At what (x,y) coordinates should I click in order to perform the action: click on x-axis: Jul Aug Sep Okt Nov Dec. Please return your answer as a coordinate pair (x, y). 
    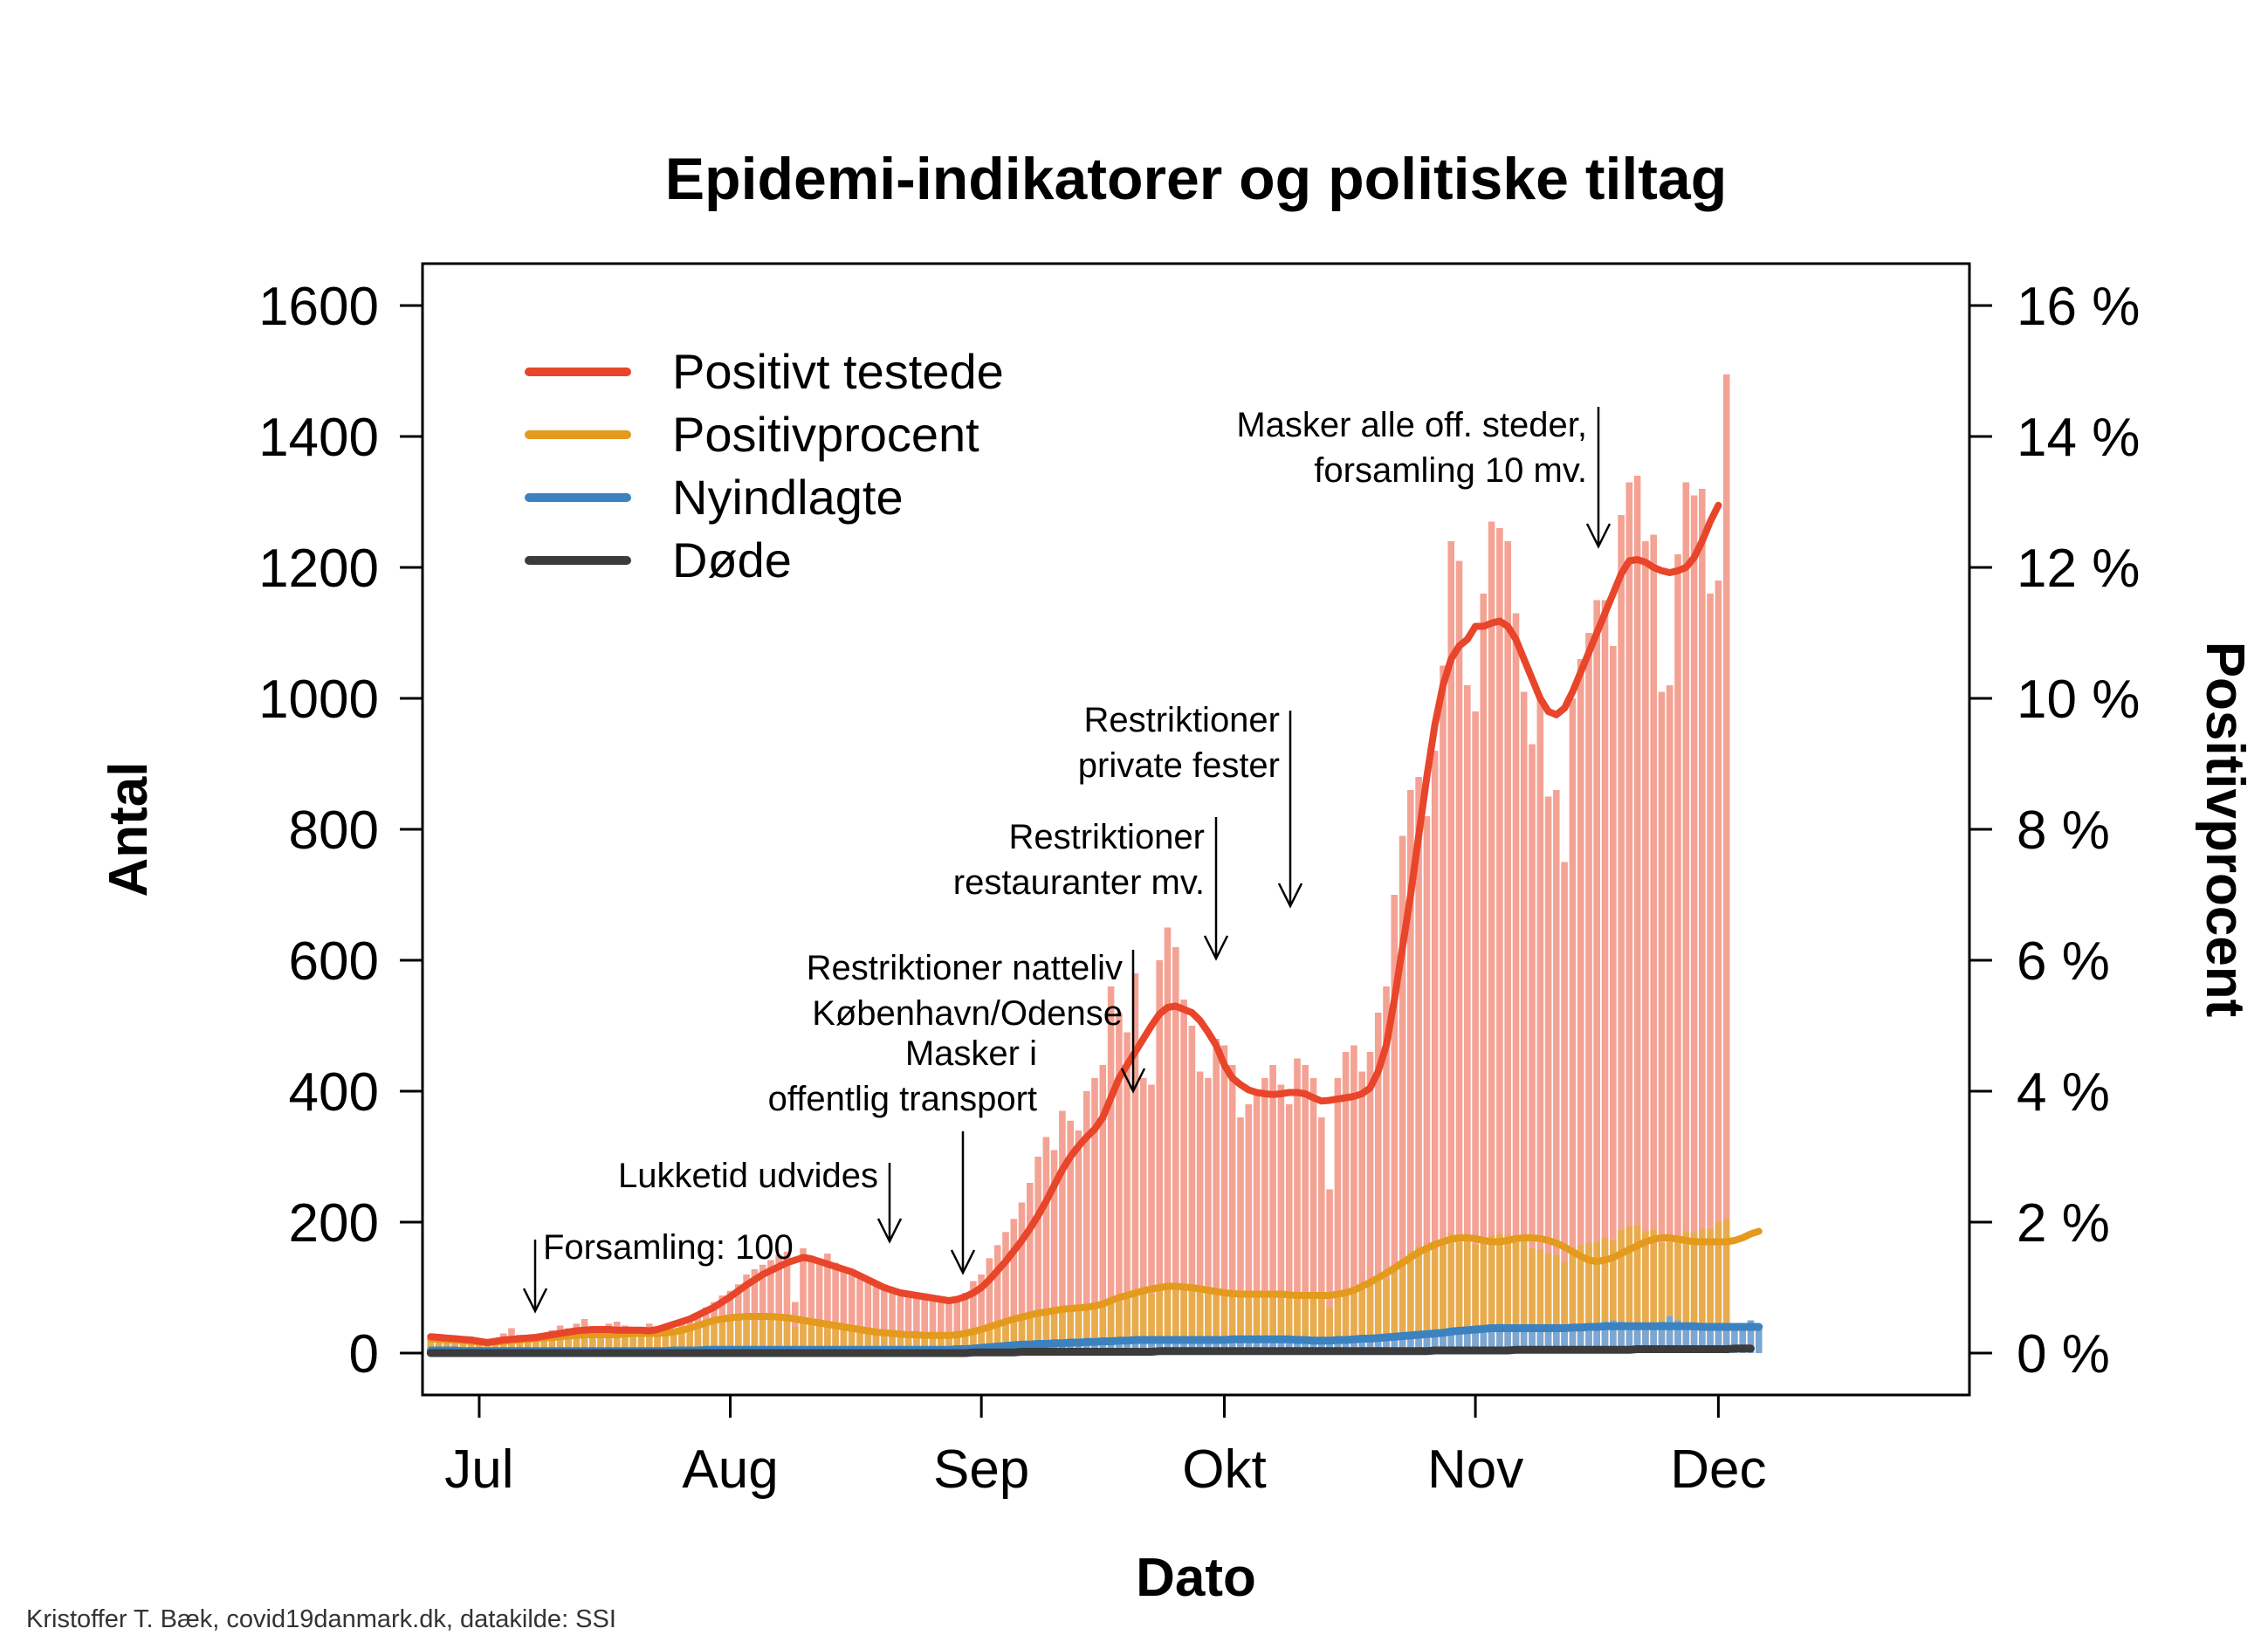
    Looking at the image, I should click on (1105, 1447).